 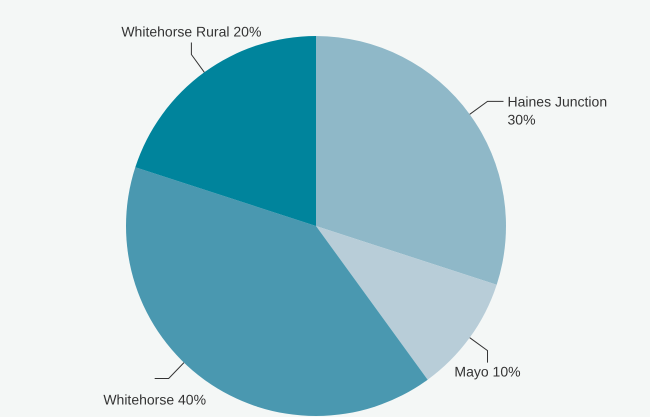 What do you see at coordinates (487, 372) in the screenshot?
I see `slice-label: Mayo 10%` at bounding box center [487, 372].